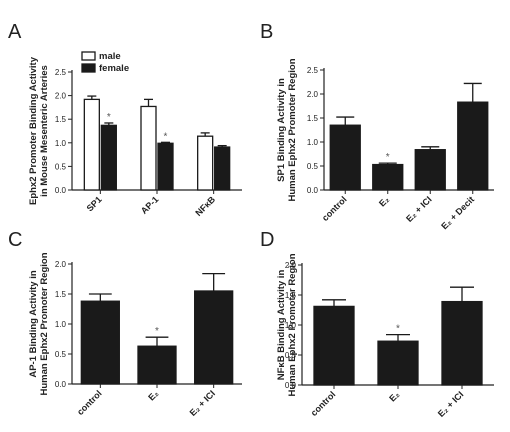  What do you see at coordinates (94, 203) in the screenshot?
I see `x-tick-label: SP1` at bounding box center [94, 203].